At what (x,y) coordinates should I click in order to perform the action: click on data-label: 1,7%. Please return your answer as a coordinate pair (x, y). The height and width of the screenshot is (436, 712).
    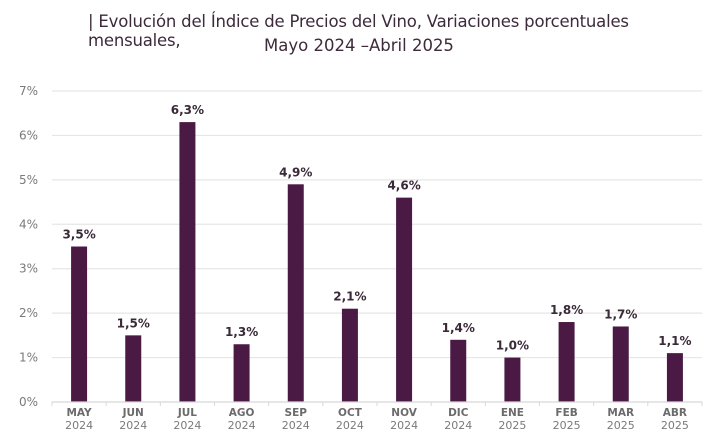
    Looking at the image, I should click on (620, 314).